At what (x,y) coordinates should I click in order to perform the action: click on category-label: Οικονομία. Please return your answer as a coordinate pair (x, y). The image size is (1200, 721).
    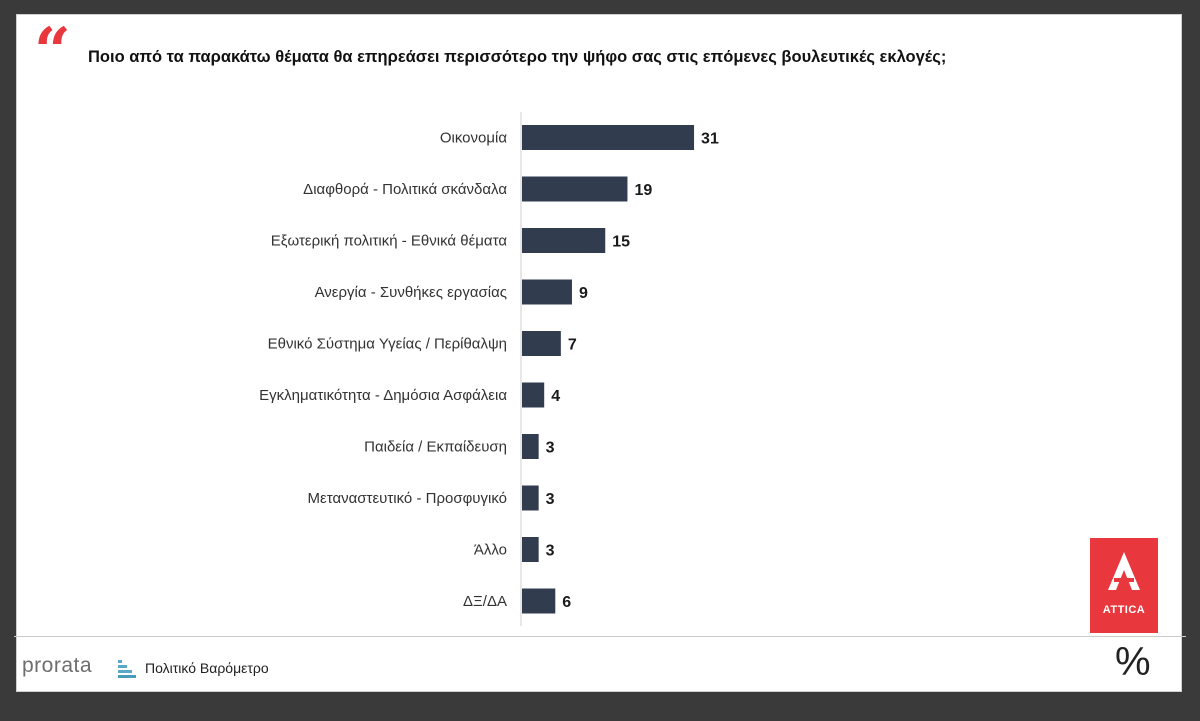
    Looking at the image, I should click on (473, 138).